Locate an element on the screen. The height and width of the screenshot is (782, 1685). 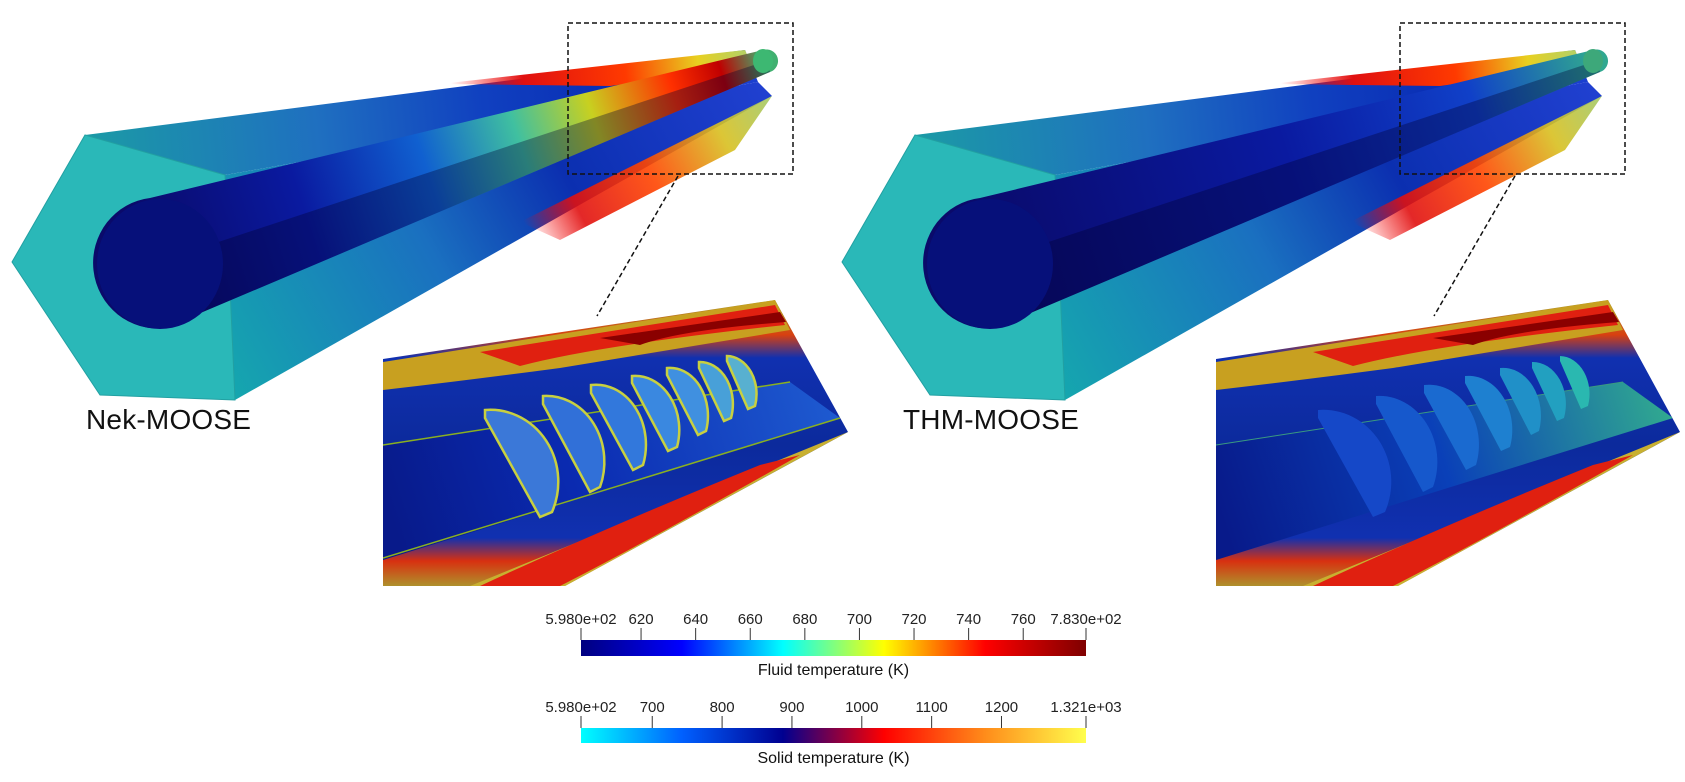
colorbar-0-tick-label: 700 is located at coordinates (859, 619).